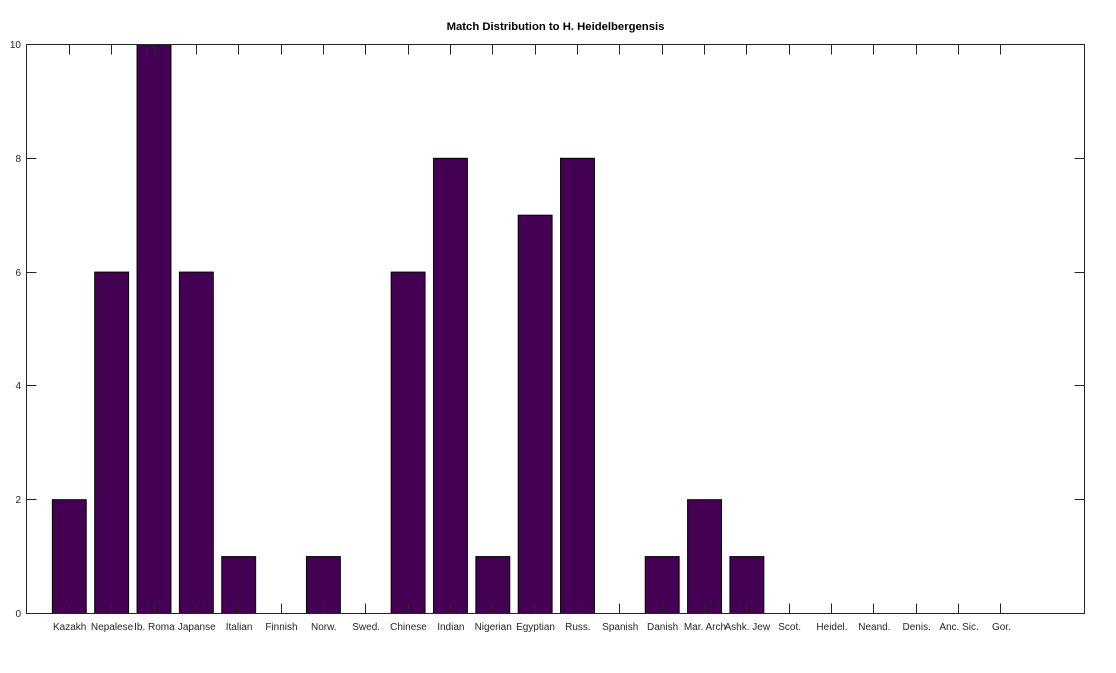 Image resolution: width=1116 pixels, height=673 pixels. What do you see at coordinates (324, 627) in the screenshot?
I see `svg-text: Norw.` at bounding box center [324, 627].